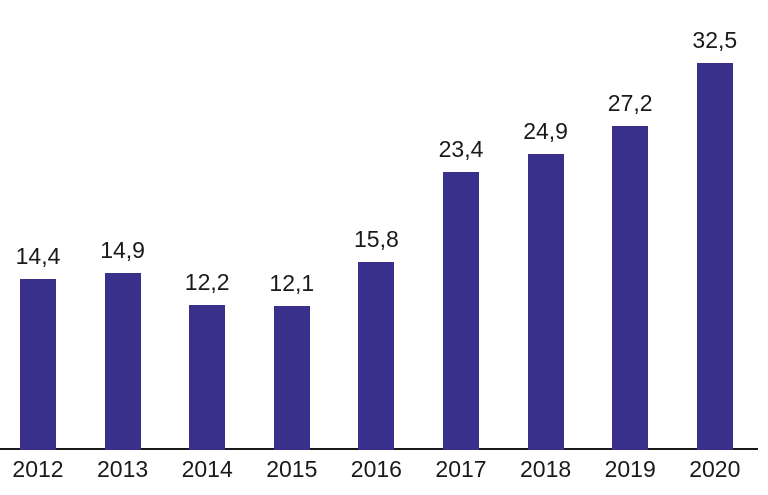 The height and width of the screenshot is (495, 768). I want to click on x-tick-label: 2016, so click(376, 469).